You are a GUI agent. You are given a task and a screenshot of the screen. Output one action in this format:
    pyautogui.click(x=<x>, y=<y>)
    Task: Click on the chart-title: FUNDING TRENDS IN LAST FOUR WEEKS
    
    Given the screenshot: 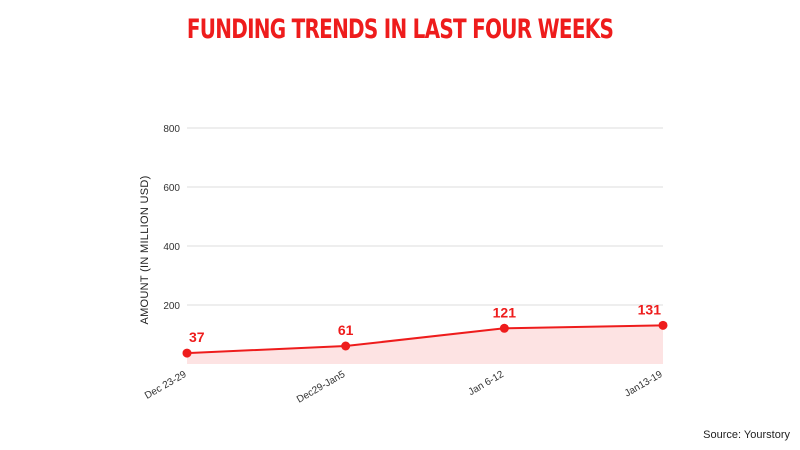 What is the action you would take?
    pyautogui.click(x=400, y=29)
    